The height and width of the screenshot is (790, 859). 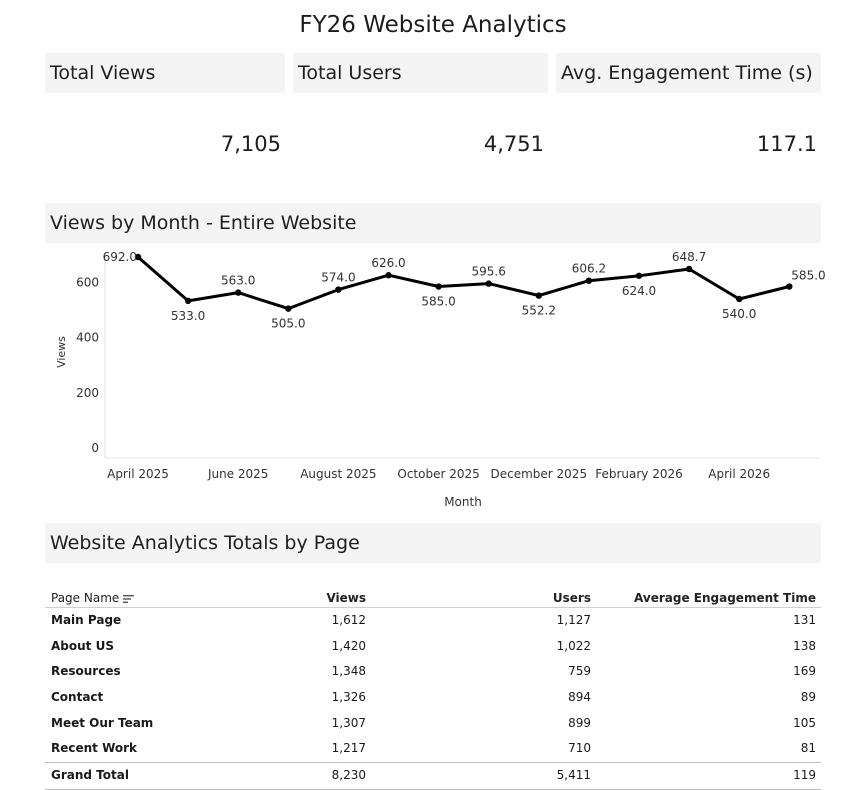 What do you see at coordinates (808, 697) in the screenshot?
I see `row-engagement: 89` at bounding box center [808, 697].